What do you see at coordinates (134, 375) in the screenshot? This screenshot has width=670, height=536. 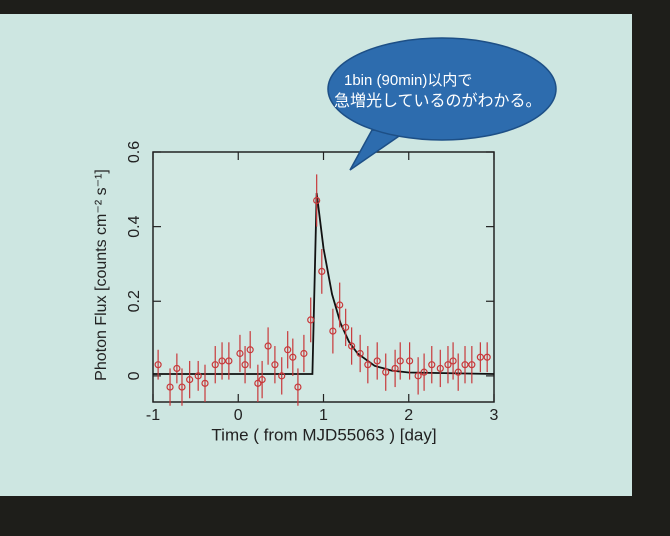 I see `y-tick-label: 0` at bounding box center [134, 375].